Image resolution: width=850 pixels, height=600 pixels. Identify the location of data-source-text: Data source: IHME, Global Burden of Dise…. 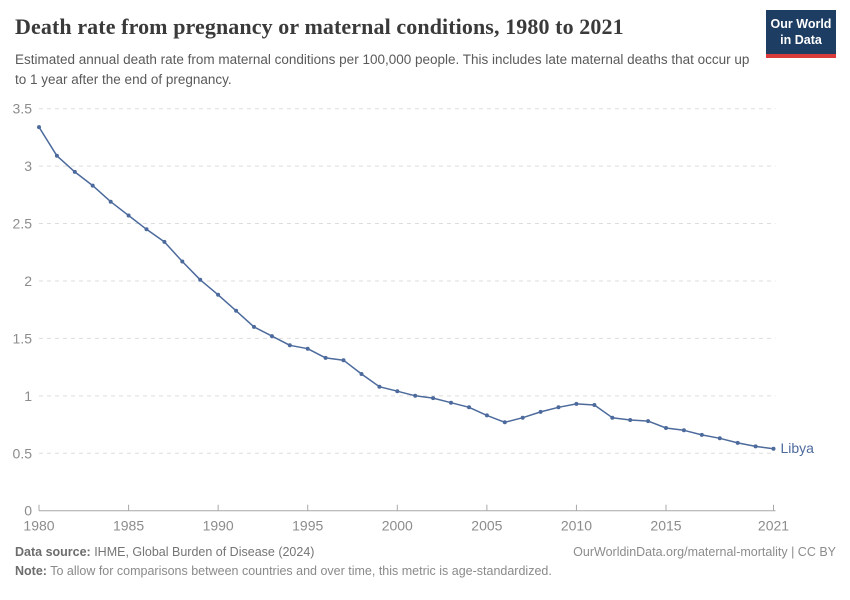
(164, 552).